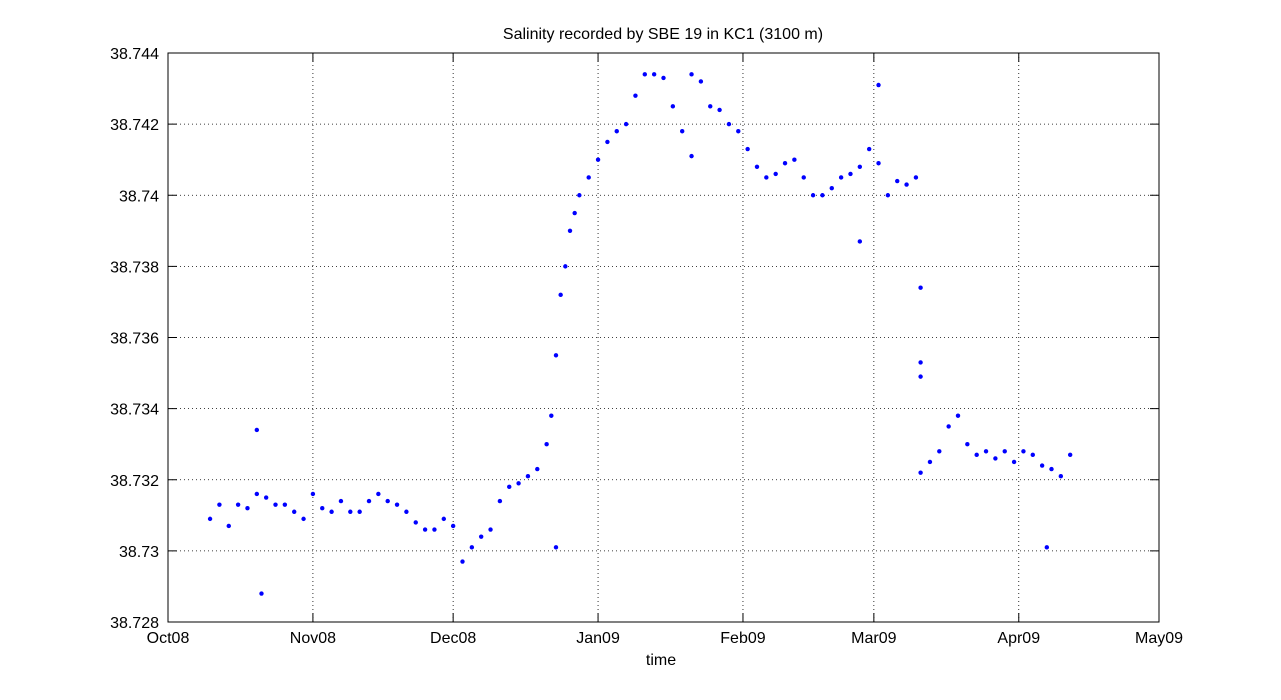 This screenshot has height=700, width=1281. What do you see at coordinates (598, 638) in the screenshot?
I see `x-tick-label: Jan09` at bounding box center [598, 638].